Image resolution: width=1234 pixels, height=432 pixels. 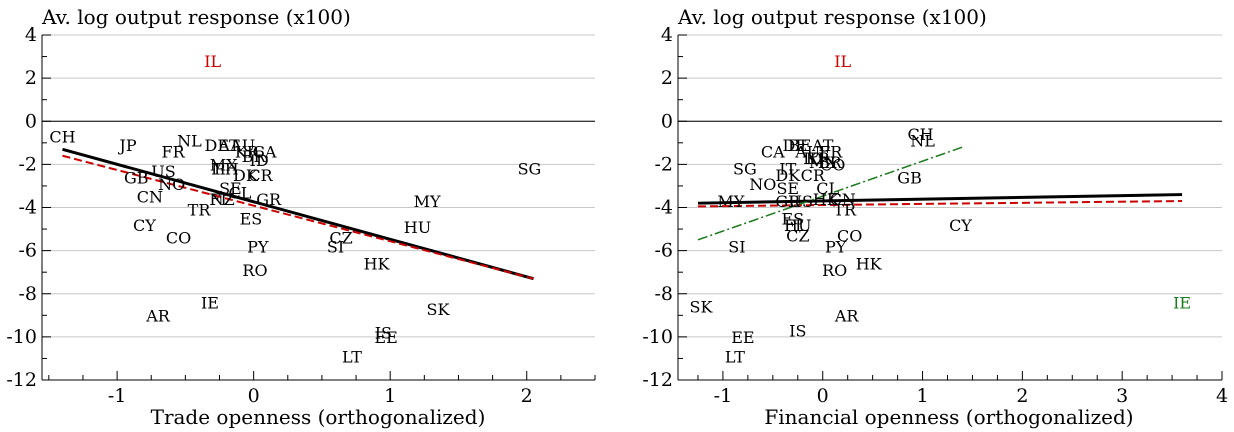 I want to click on point-label-it: IT, so click(x=219, y=169).